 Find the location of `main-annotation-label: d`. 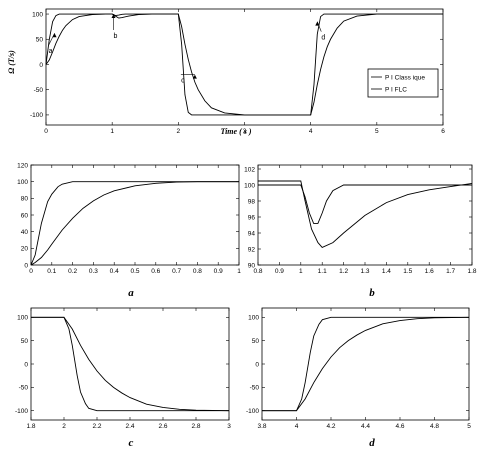

main-annotation-label: d is located at coordinates (323, 38).